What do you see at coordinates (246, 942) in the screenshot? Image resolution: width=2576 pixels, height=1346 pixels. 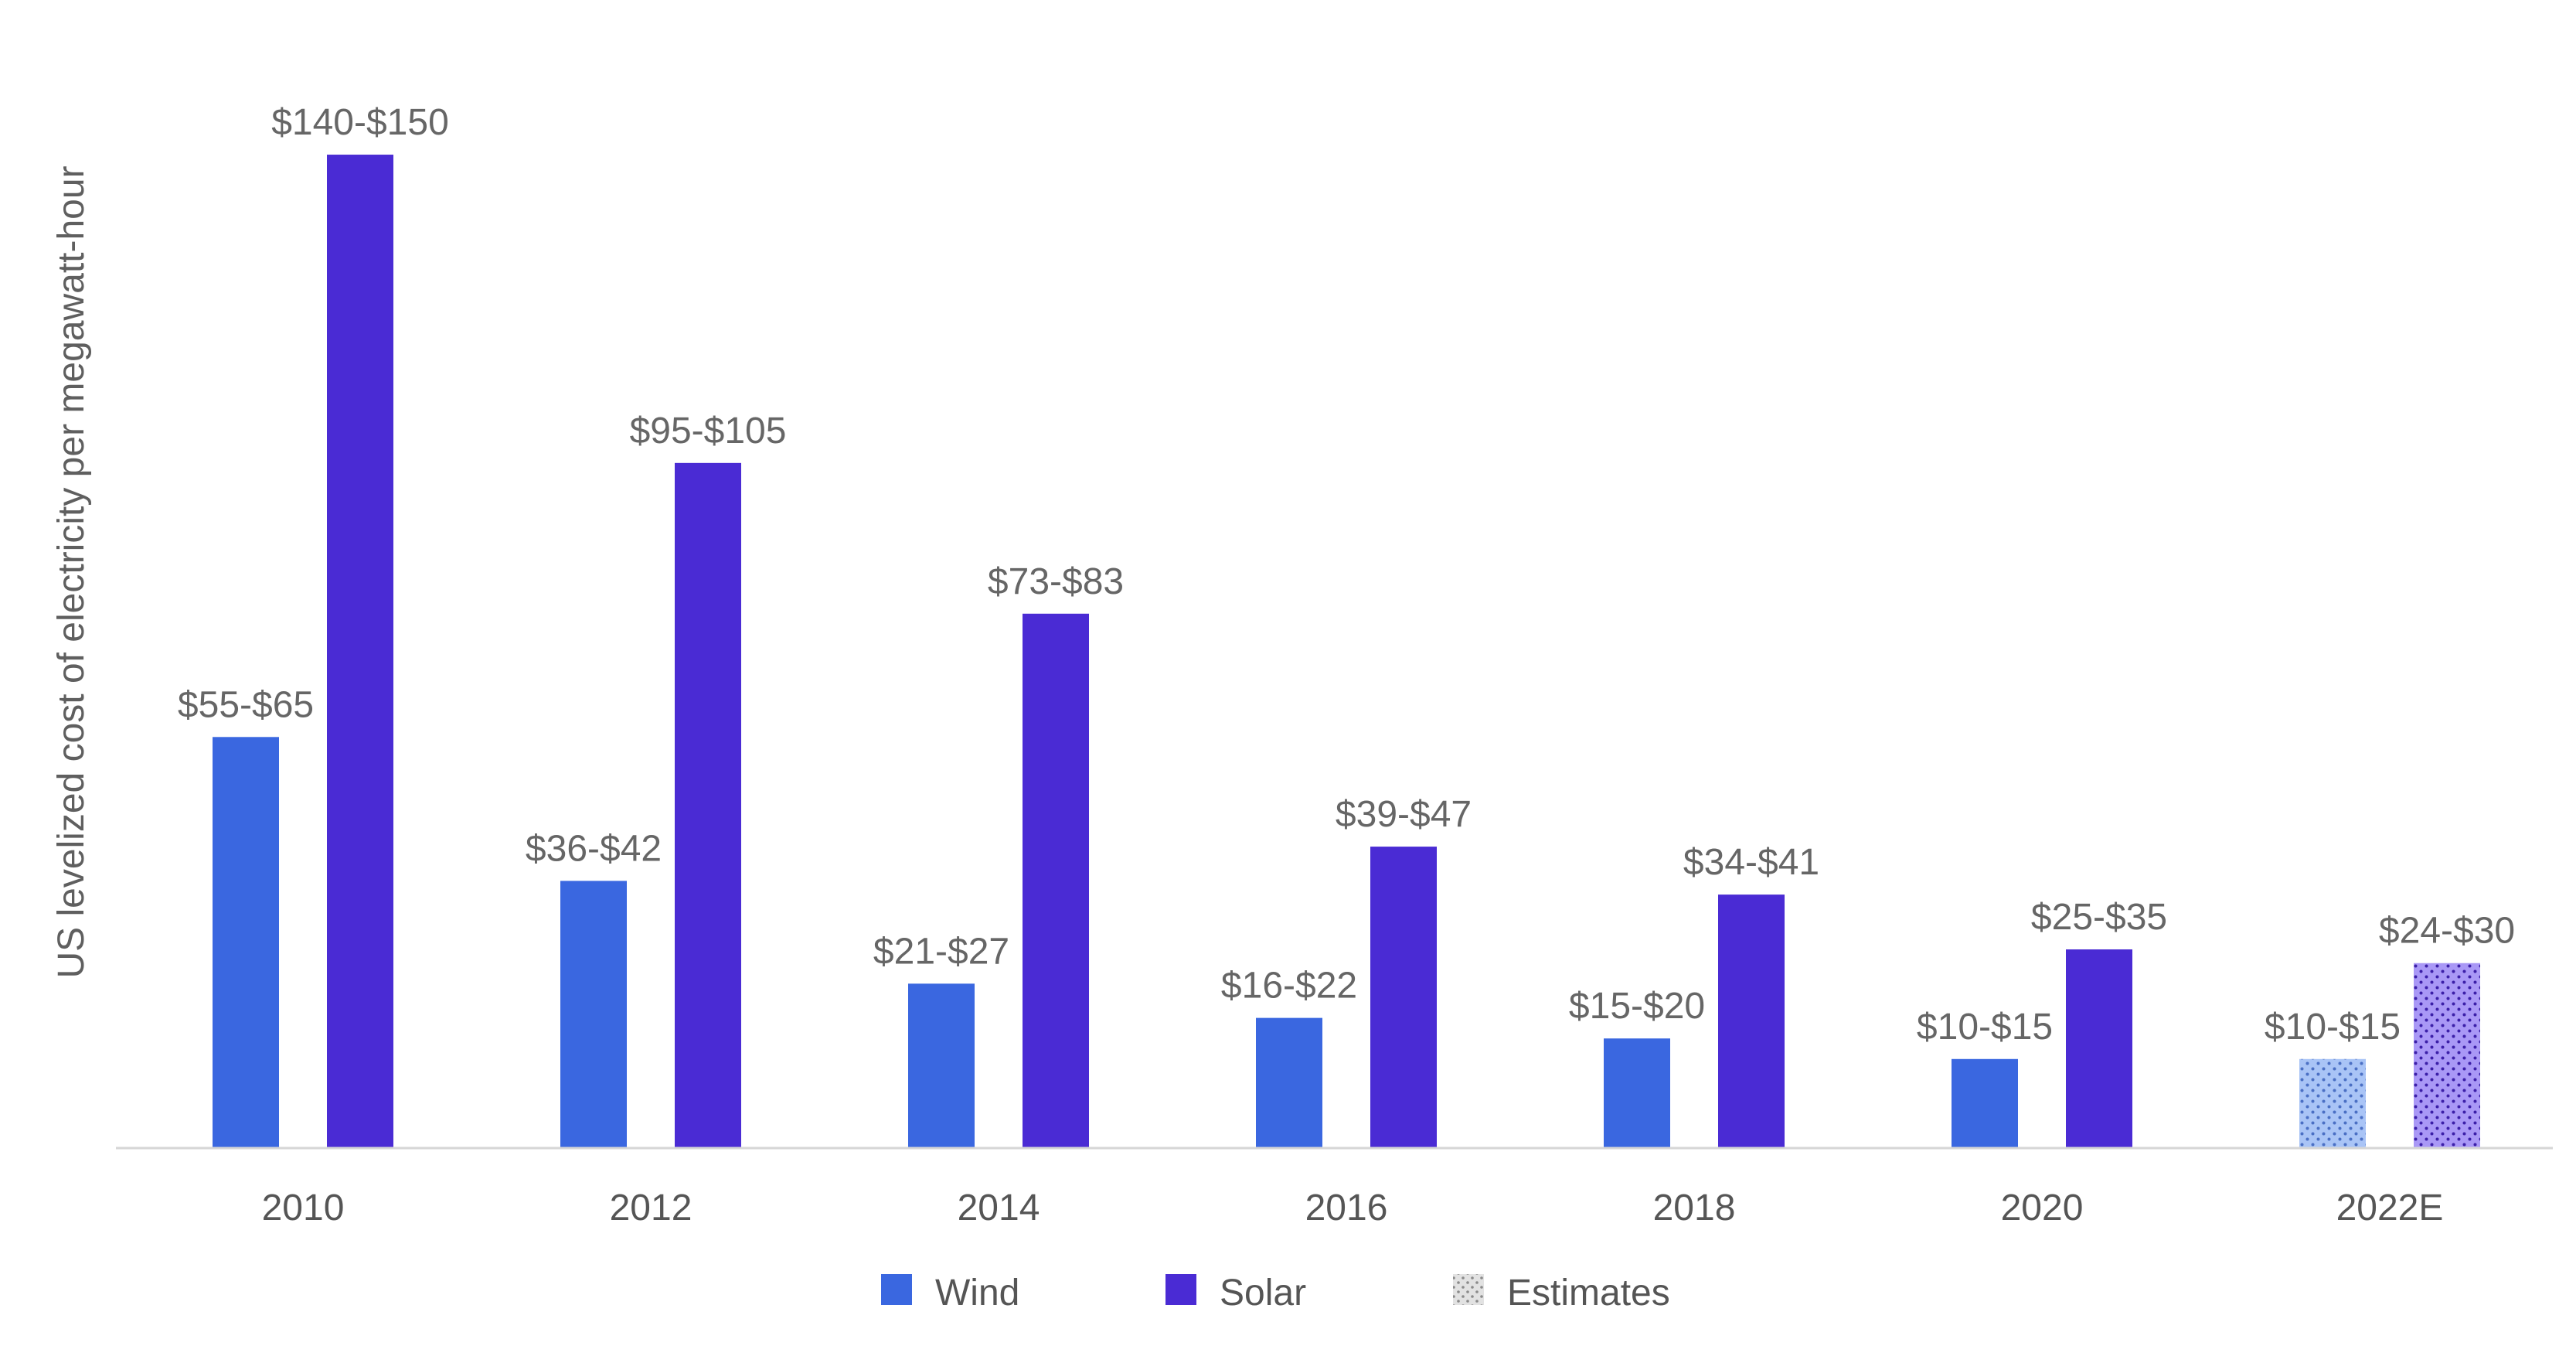 I see `bar-wind-2010` at bounding box center [246, 942].